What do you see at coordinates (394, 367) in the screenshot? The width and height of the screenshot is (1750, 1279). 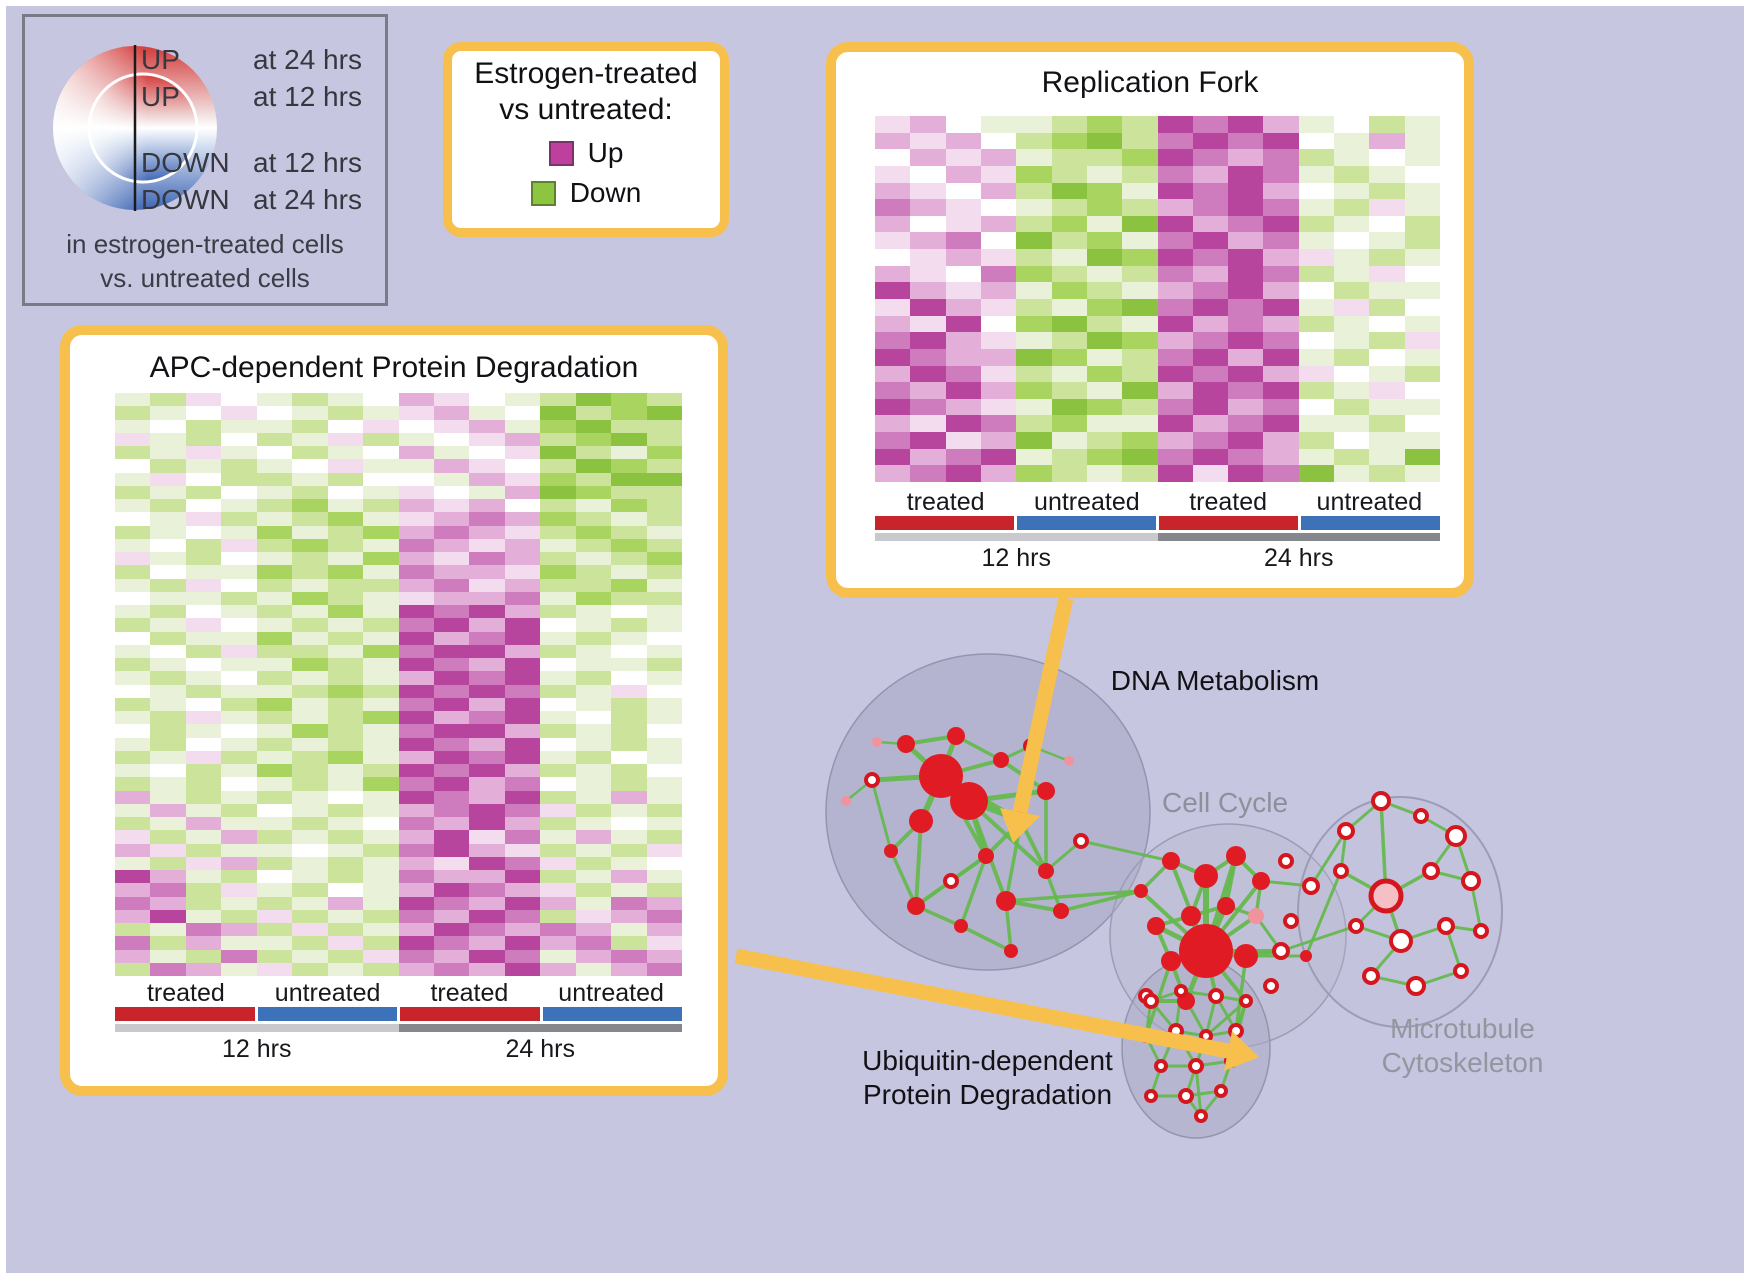 I see `apc-panel-title: APC-dependent Protein Degradation` at bounding box center [394, 367].